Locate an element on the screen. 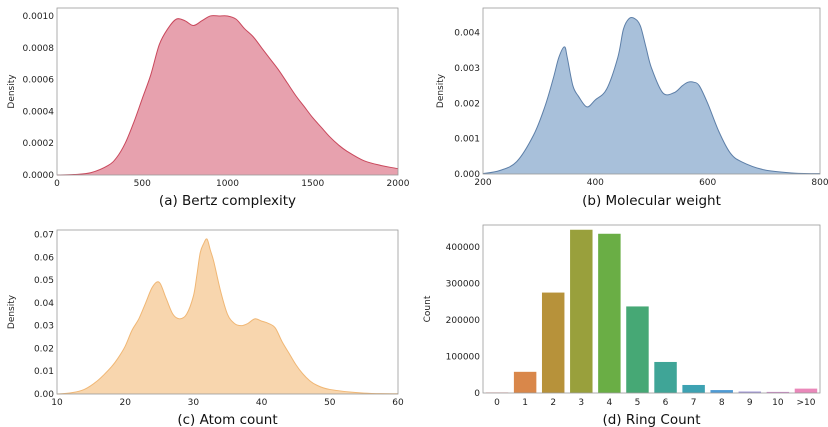  bar->10 is located at coordinates (806, 390).